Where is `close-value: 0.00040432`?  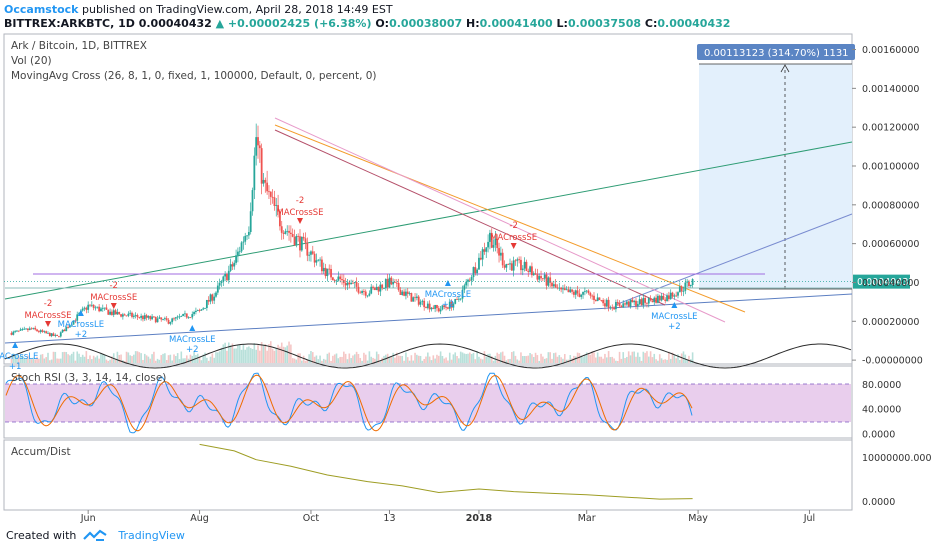 close-value: 0.00040432 is located at coordinates (694, 23).